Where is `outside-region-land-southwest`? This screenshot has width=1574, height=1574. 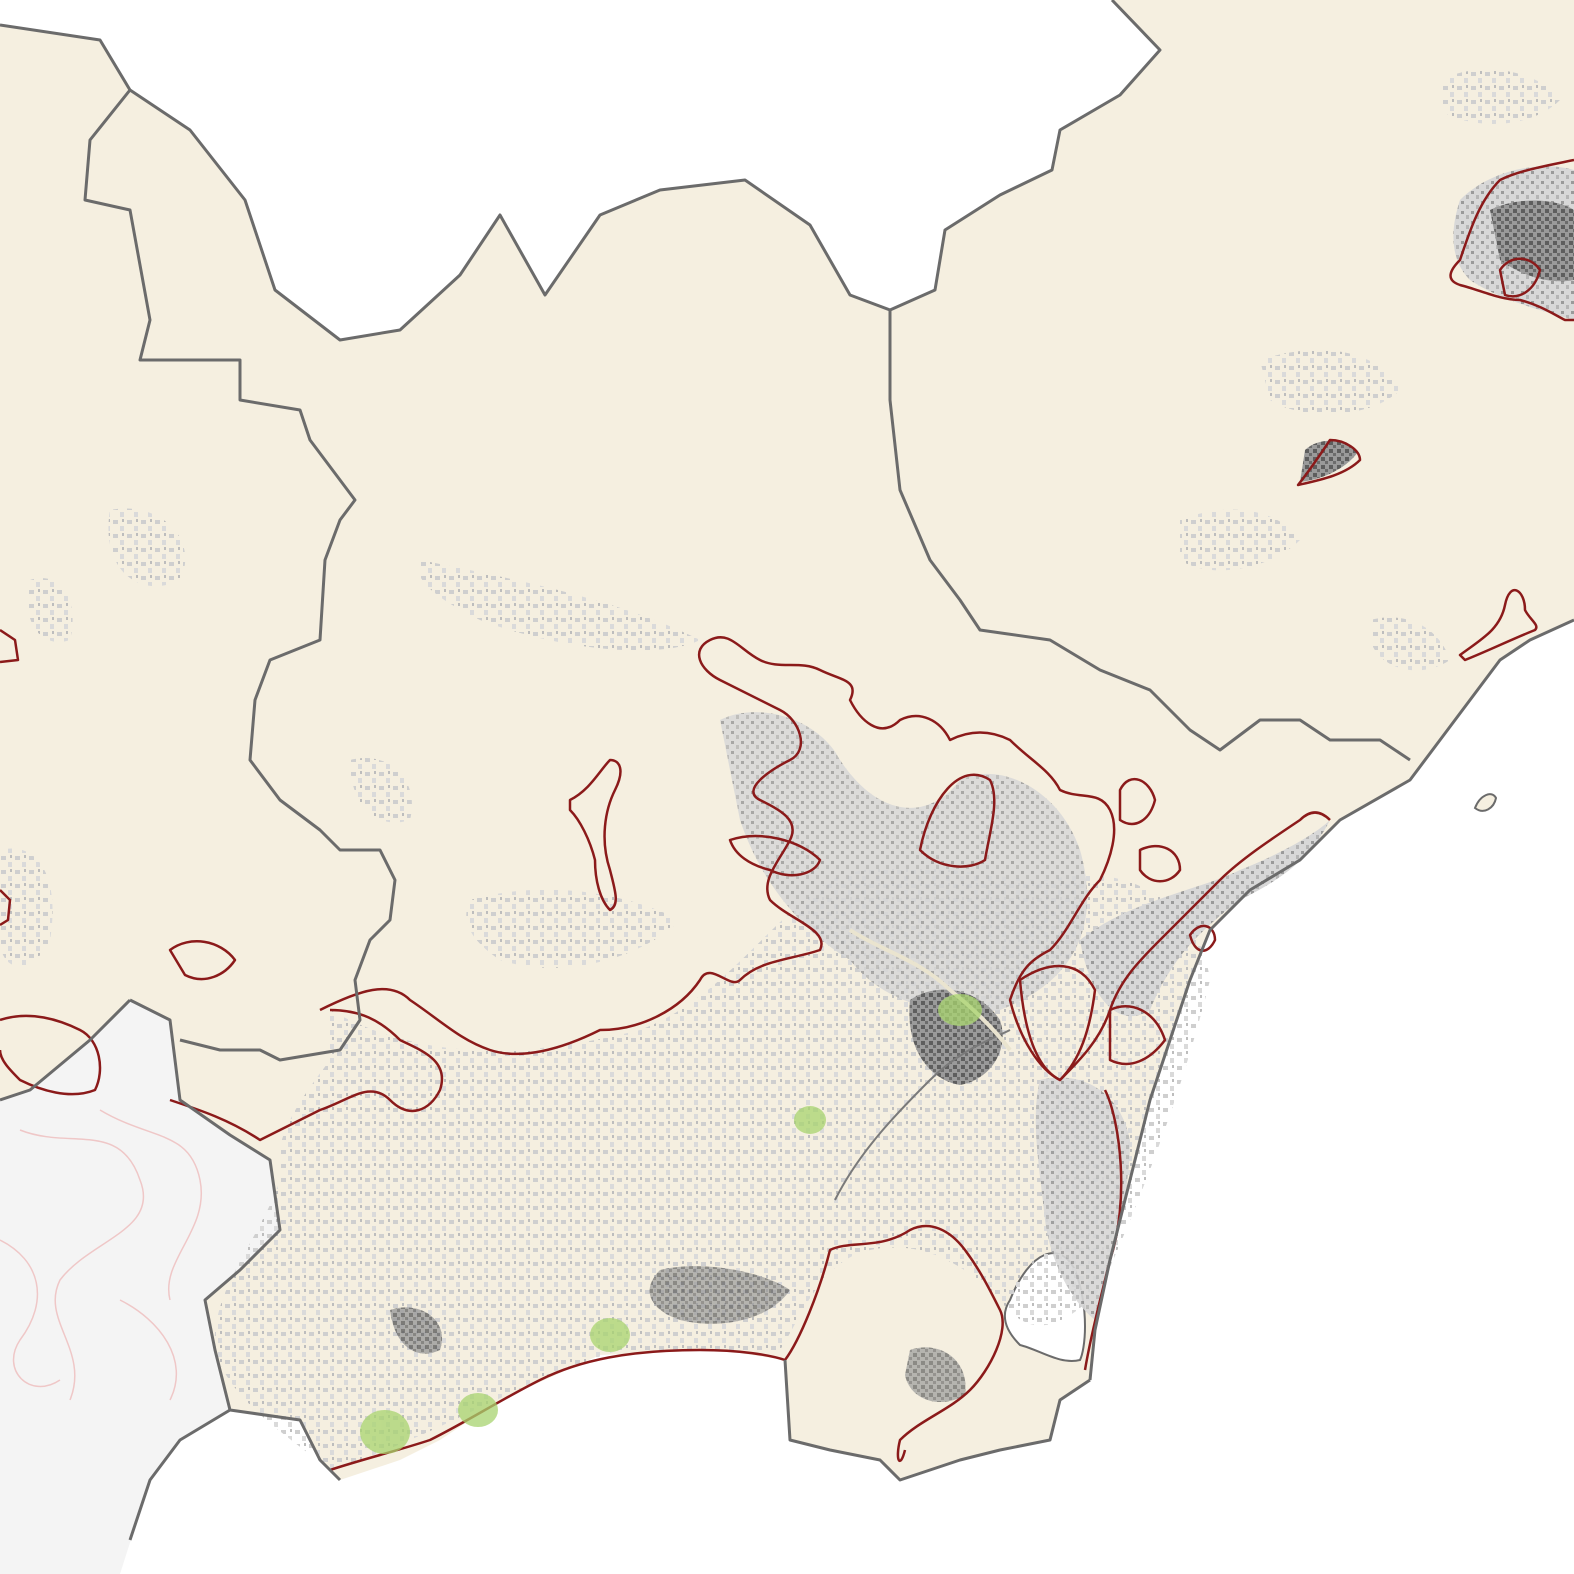 outside-region-land-southwest is located at coordinates (140, 1287).